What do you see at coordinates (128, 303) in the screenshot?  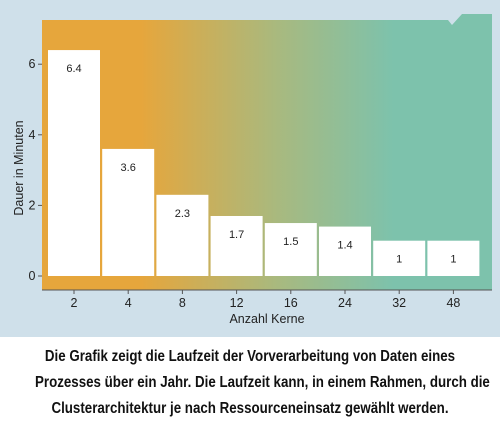 I see `x-tick-label: 4` at bounding box center [128, 303].